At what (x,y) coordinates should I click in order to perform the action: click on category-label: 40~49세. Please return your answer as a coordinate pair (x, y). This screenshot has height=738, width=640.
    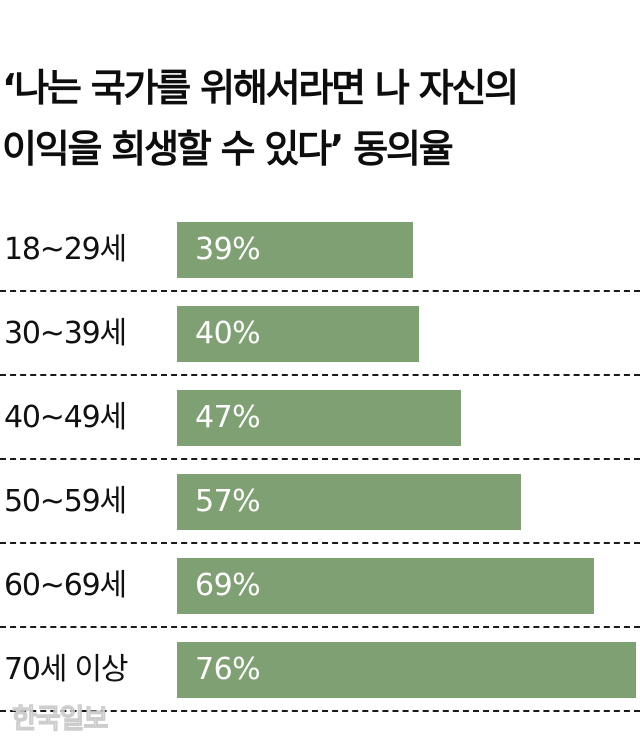
    Looking at the image, I should click on (65, 417).